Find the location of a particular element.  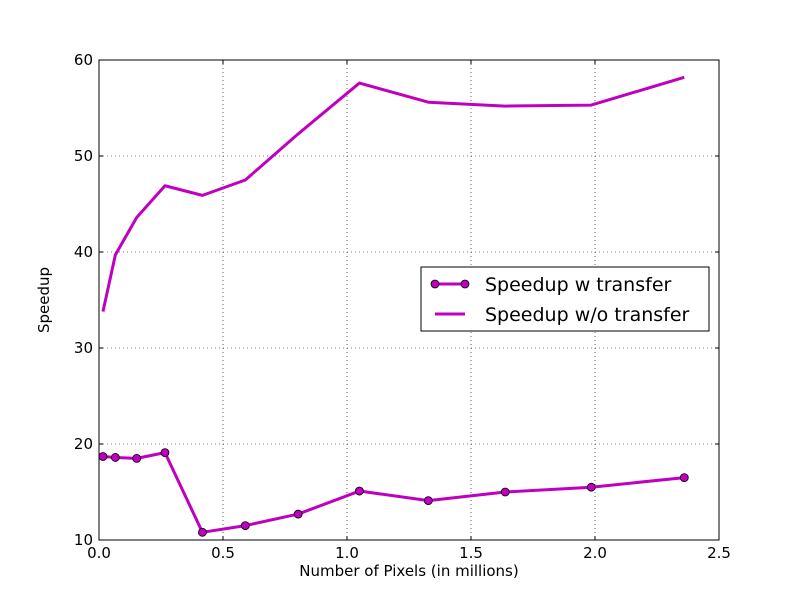

y-tick-label: 40 is located at coordinates (83, 252).